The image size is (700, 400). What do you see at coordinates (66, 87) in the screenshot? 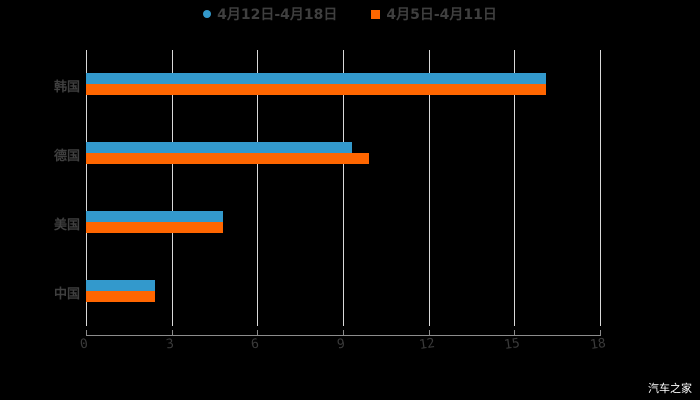
I see `y-category-label: 韩国` at bounding box center [66, 87].